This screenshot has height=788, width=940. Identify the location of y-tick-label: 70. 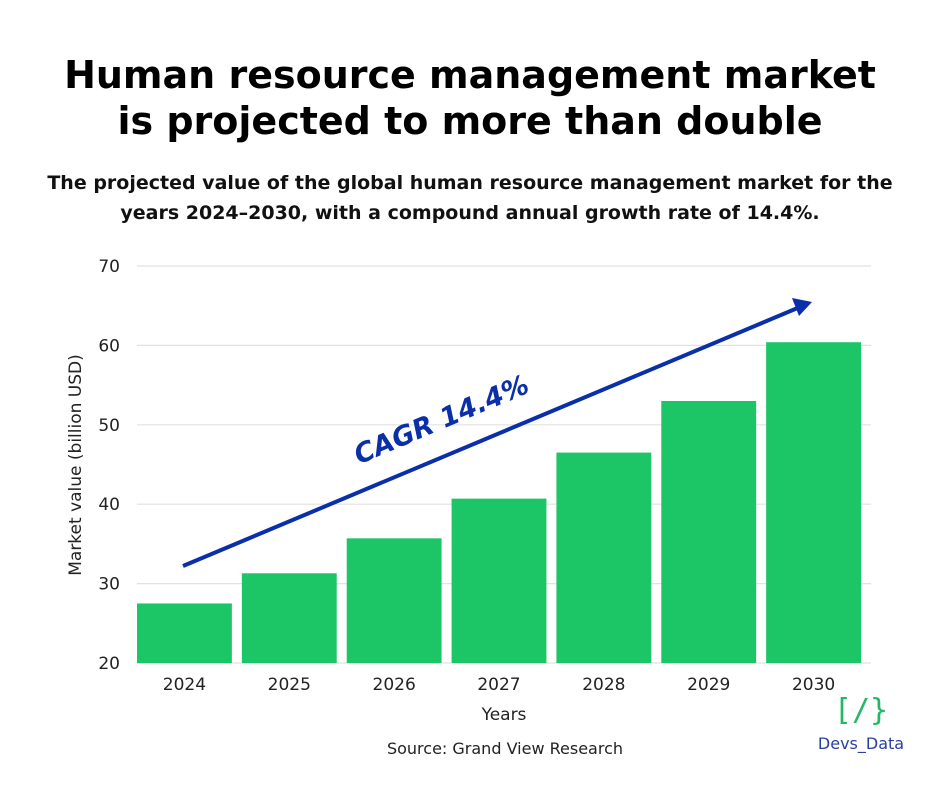
(109, 267).